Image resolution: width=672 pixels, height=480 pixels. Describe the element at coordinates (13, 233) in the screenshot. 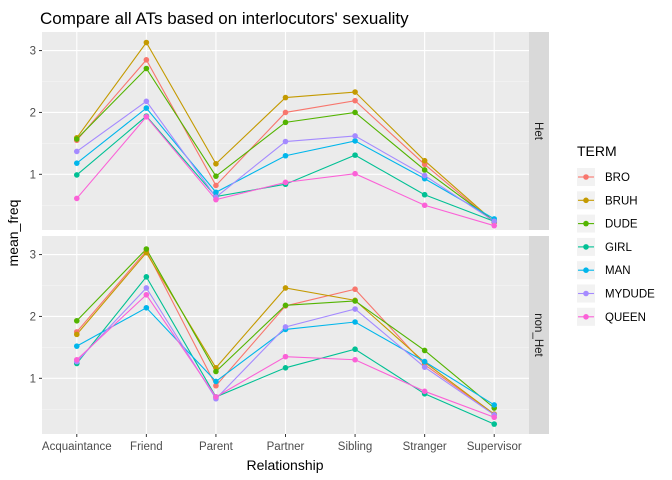

I see `y-axis-title: mean_freq` at that location.